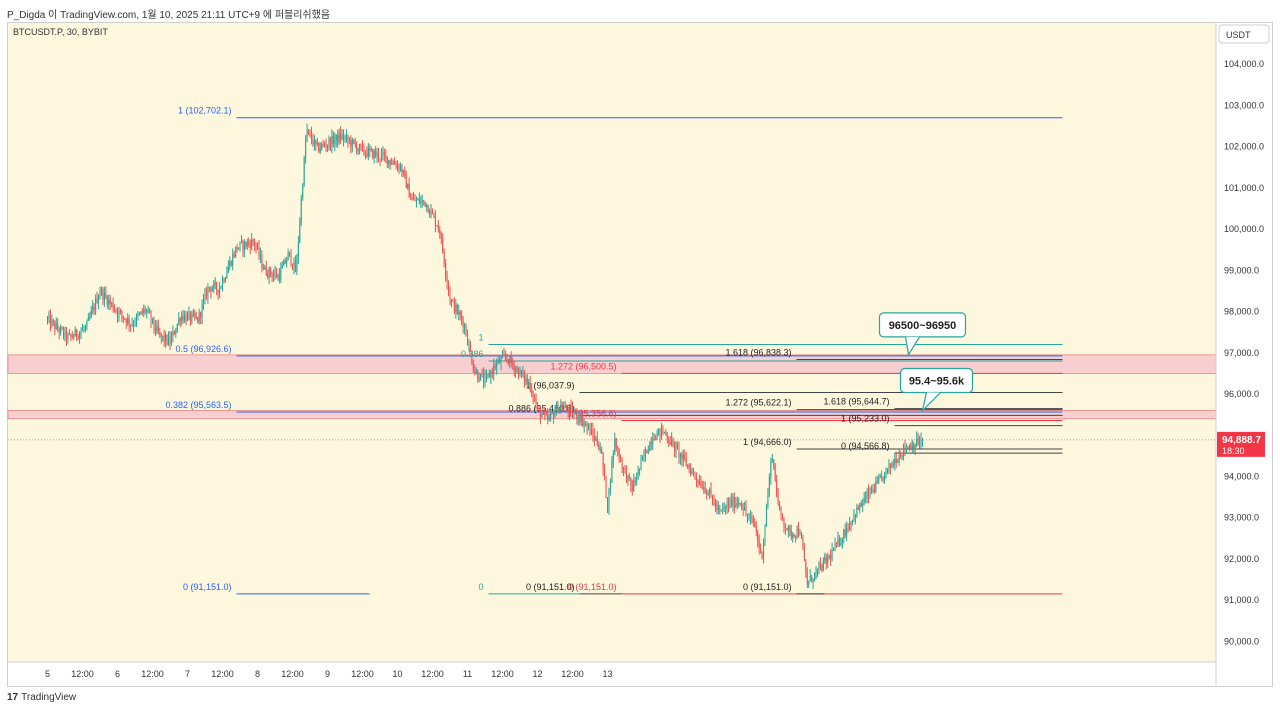 The width and height of the screenshot is (1280, 712). Describe the element at coordinates (205, 111) in the screenshot. I see `fib-label: 1 (102,702.1)` at that location.